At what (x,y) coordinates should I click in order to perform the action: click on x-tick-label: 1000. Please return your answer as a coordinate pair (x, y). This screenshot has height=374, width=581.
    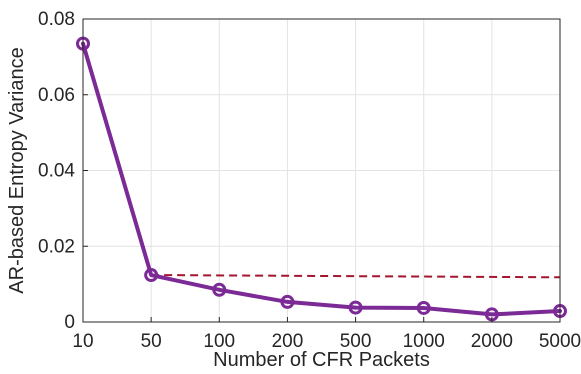
    Looking at the image, I should click on (424, 341).